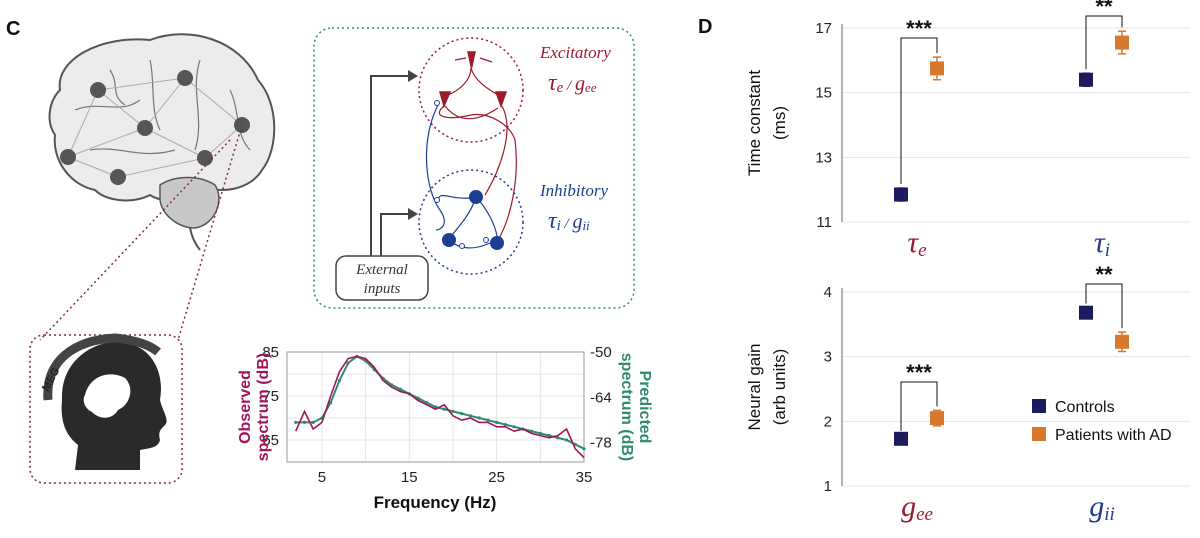 The width and height of the screenshot is (1200, 538). I want to click on y-tick-label: 15, so click(823, 93).